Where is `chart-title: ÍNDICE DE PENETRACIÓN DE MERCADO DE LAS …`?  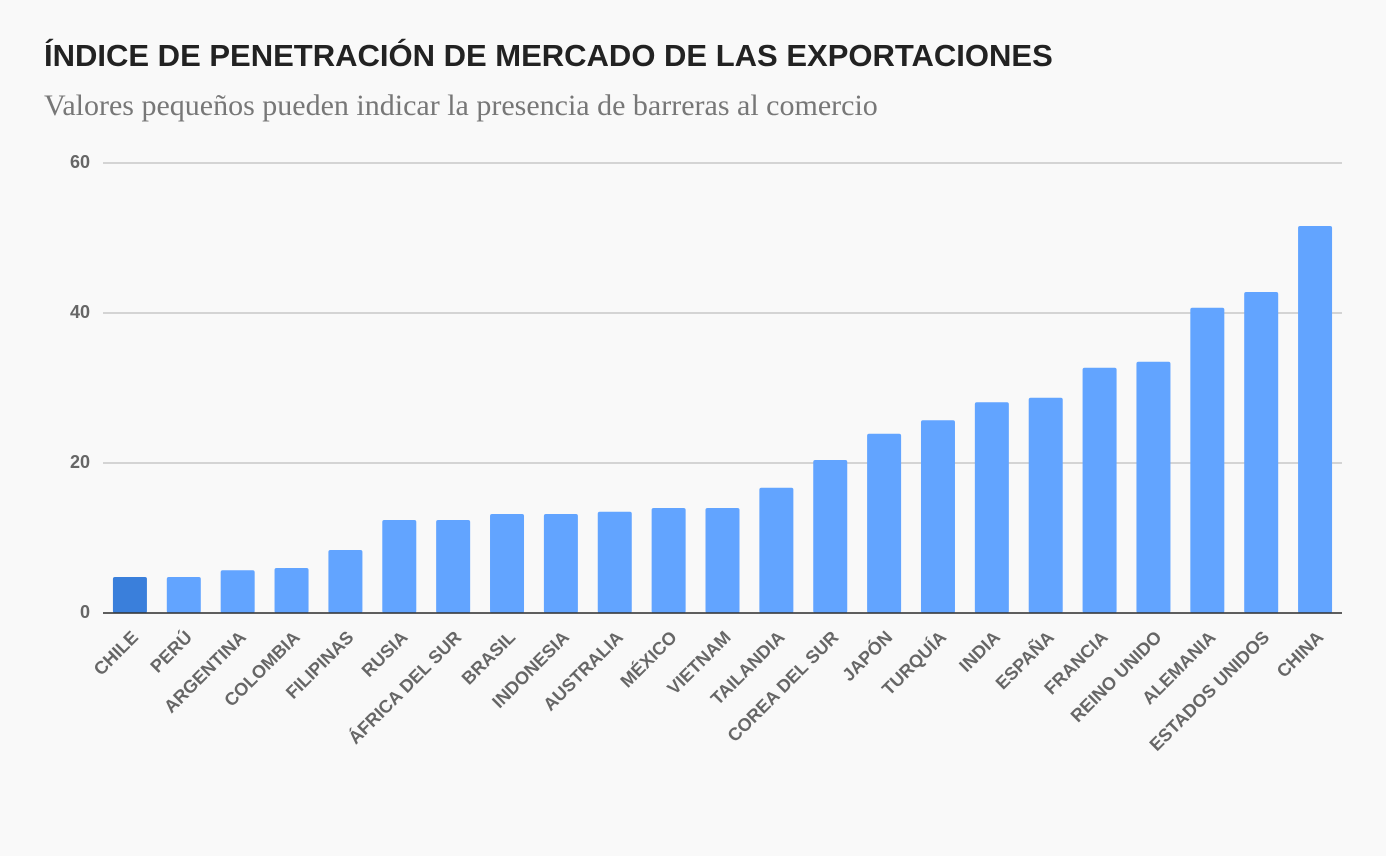
chart-title: ÍNDICE DE PENETRACIÓN DE MERCADO DE LAS … is located at coordinates (548, 55).